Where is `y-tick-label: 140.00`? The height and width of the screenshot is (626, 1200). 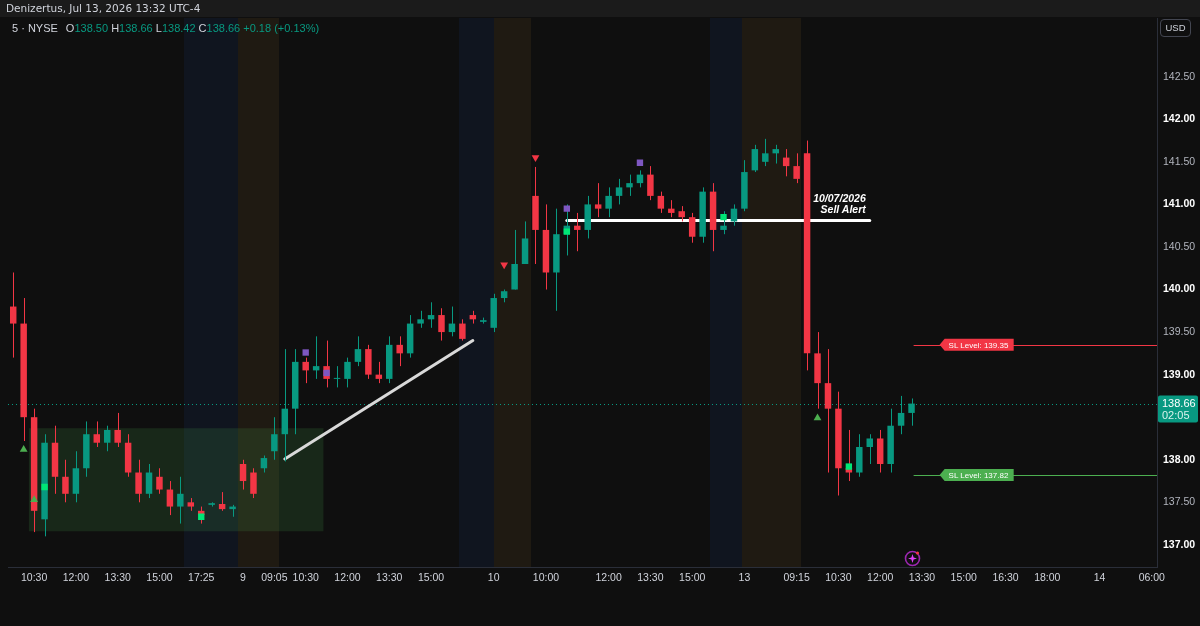 y-tick-label: 140.00 is located at coordinates (1179, 288).